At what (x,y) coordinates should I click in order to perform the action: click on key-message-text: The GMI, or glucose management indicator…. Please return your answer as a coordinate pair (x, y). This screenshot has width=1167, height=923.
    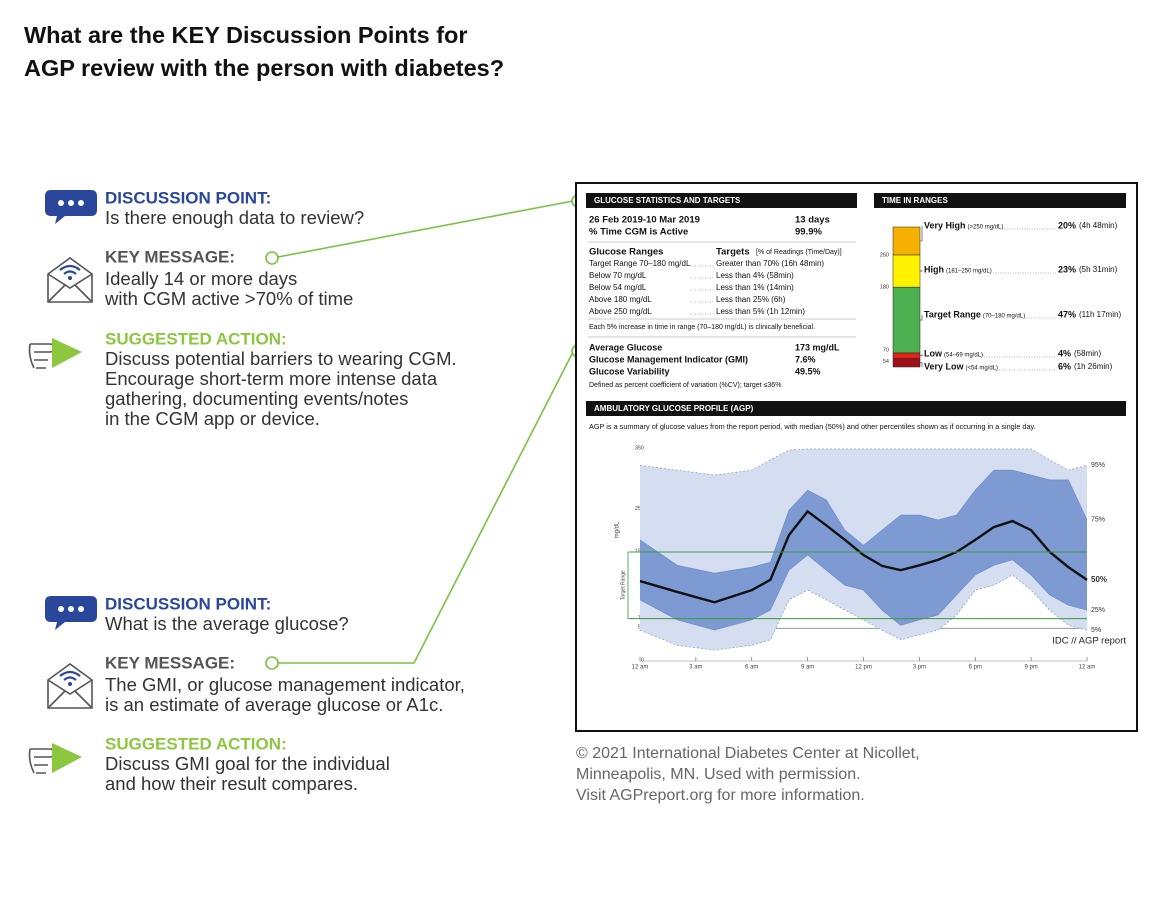
    Looking at the image, I should click on (285, 684).